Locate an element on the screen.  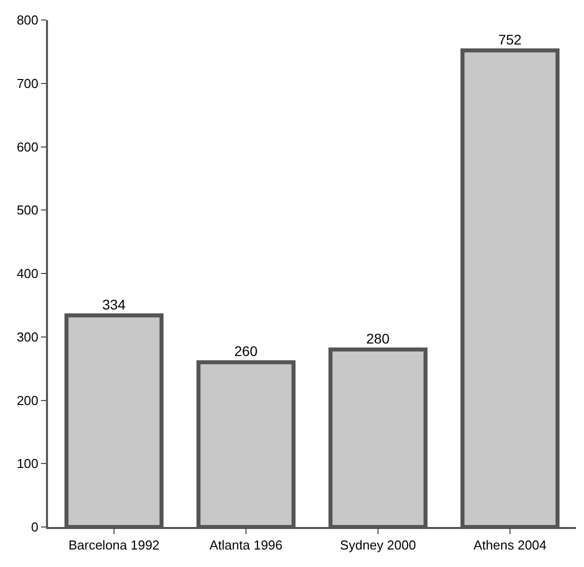
y-tick-label: 700 is located at coordinates (27, 83).